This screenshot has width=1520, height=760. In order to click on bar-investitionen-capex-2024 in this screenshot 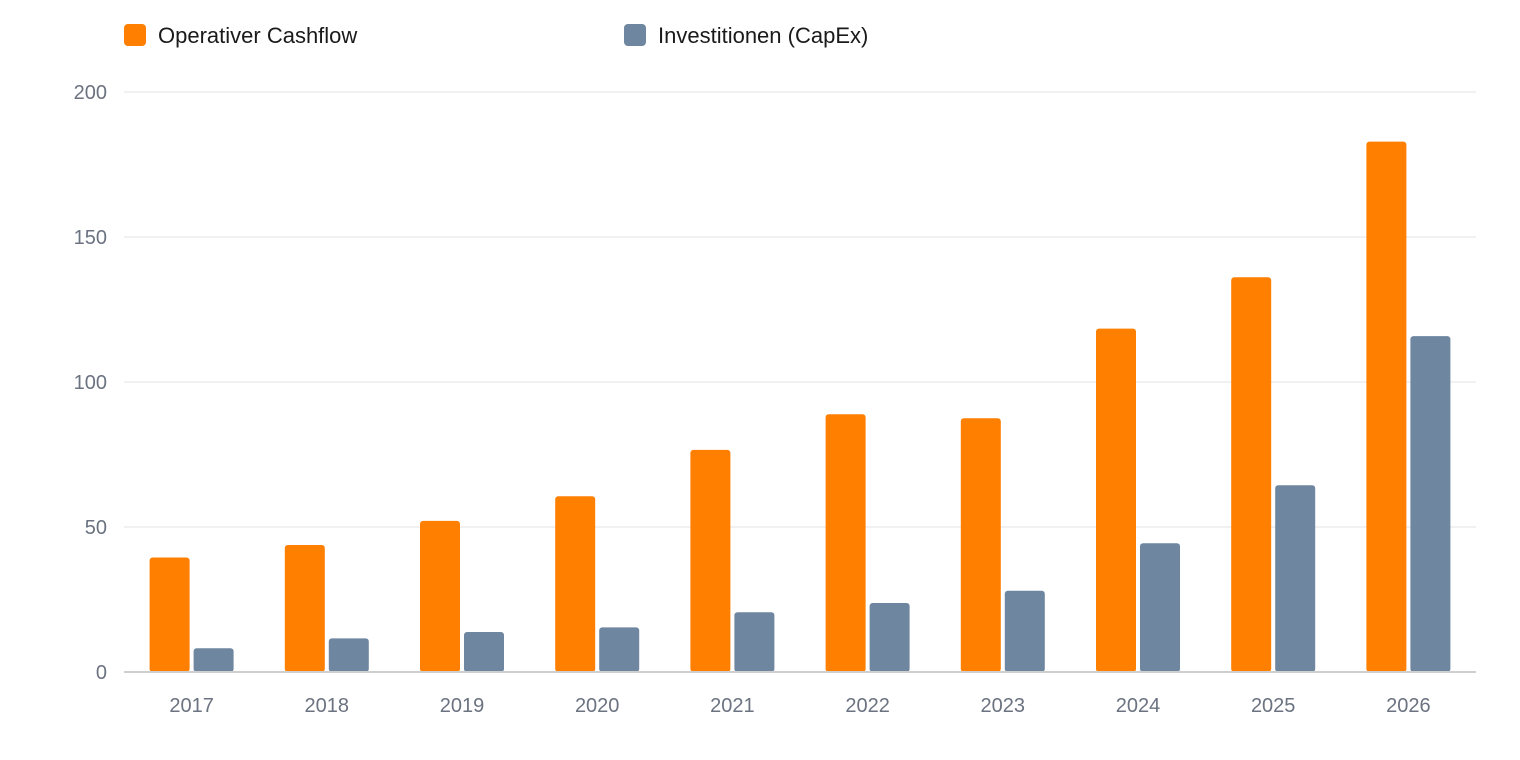, I will do `click(1160, 607)`.